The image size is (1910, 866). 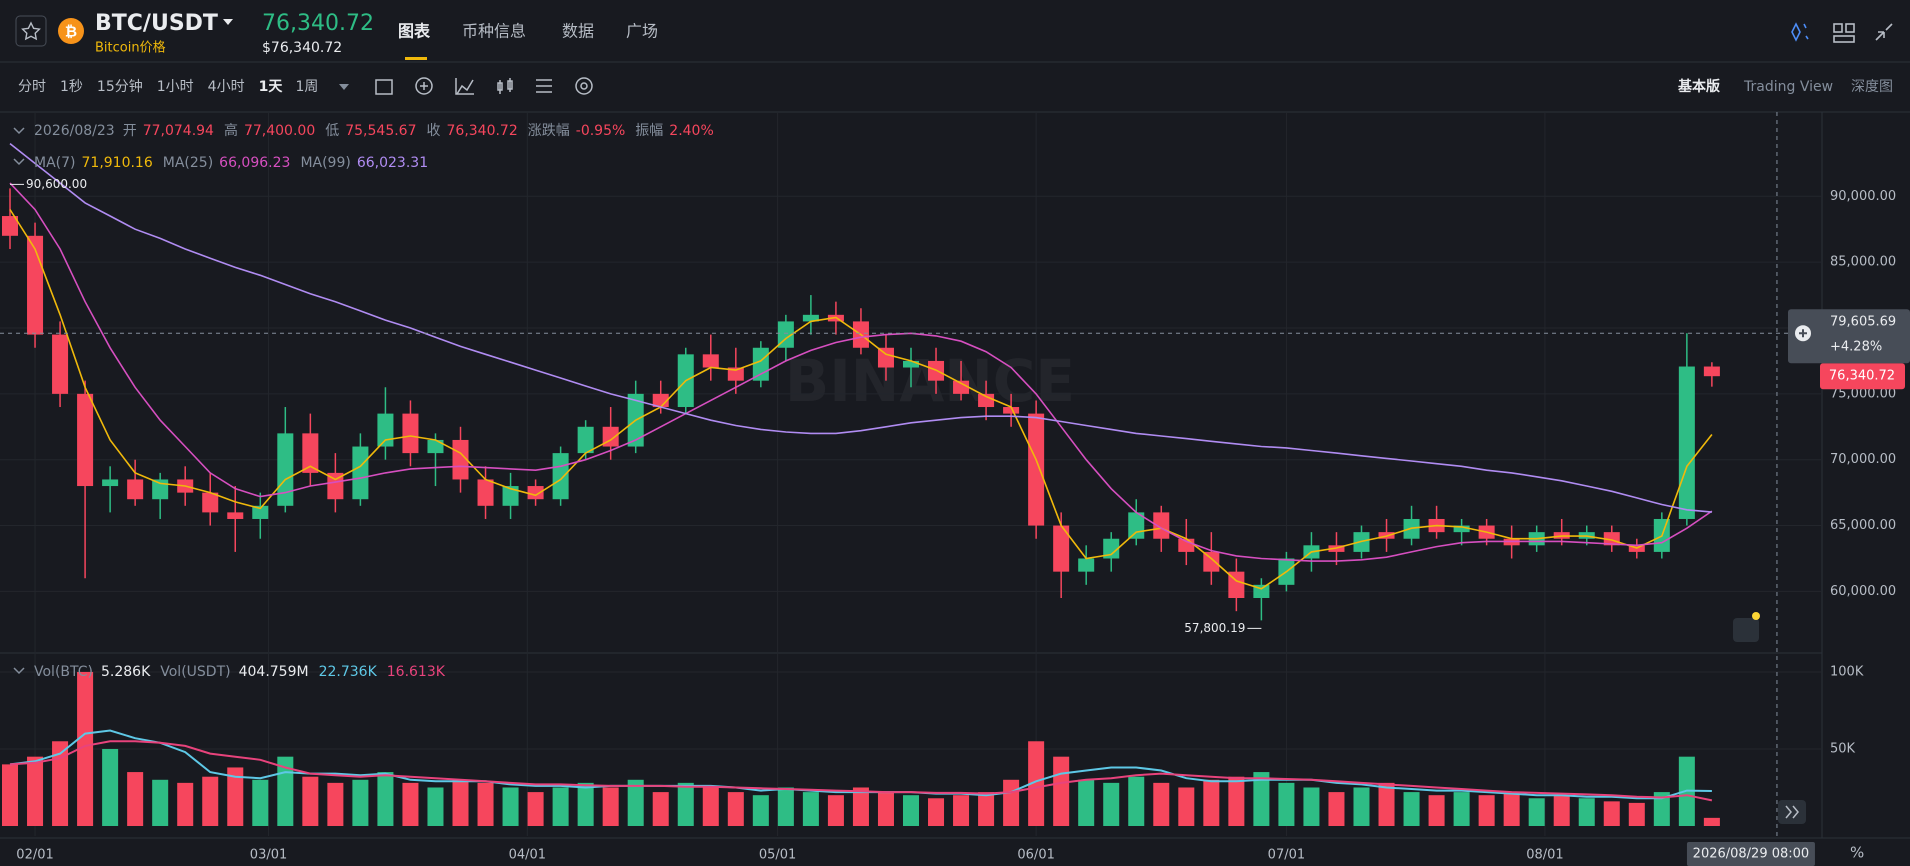 I want to click on crosshair-time-box, so click(x=1750, y=854).